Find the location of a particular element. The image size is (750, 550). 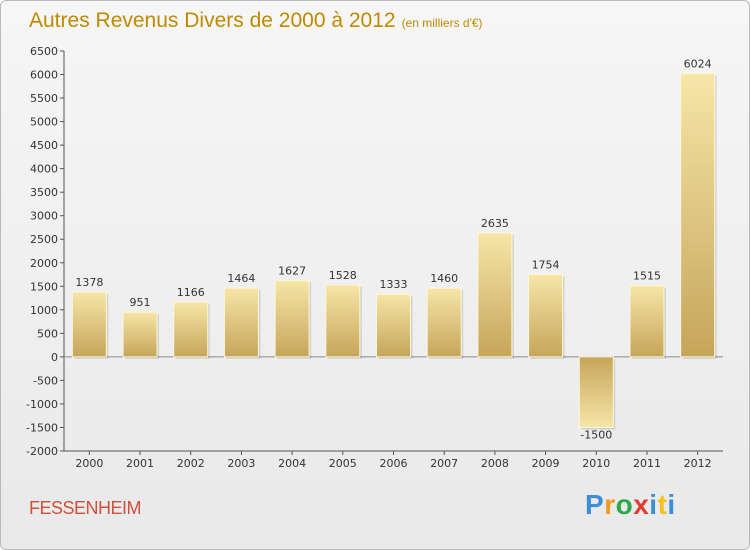

x-tick-label-2009: 2009 is located at coordinates (546, 463).